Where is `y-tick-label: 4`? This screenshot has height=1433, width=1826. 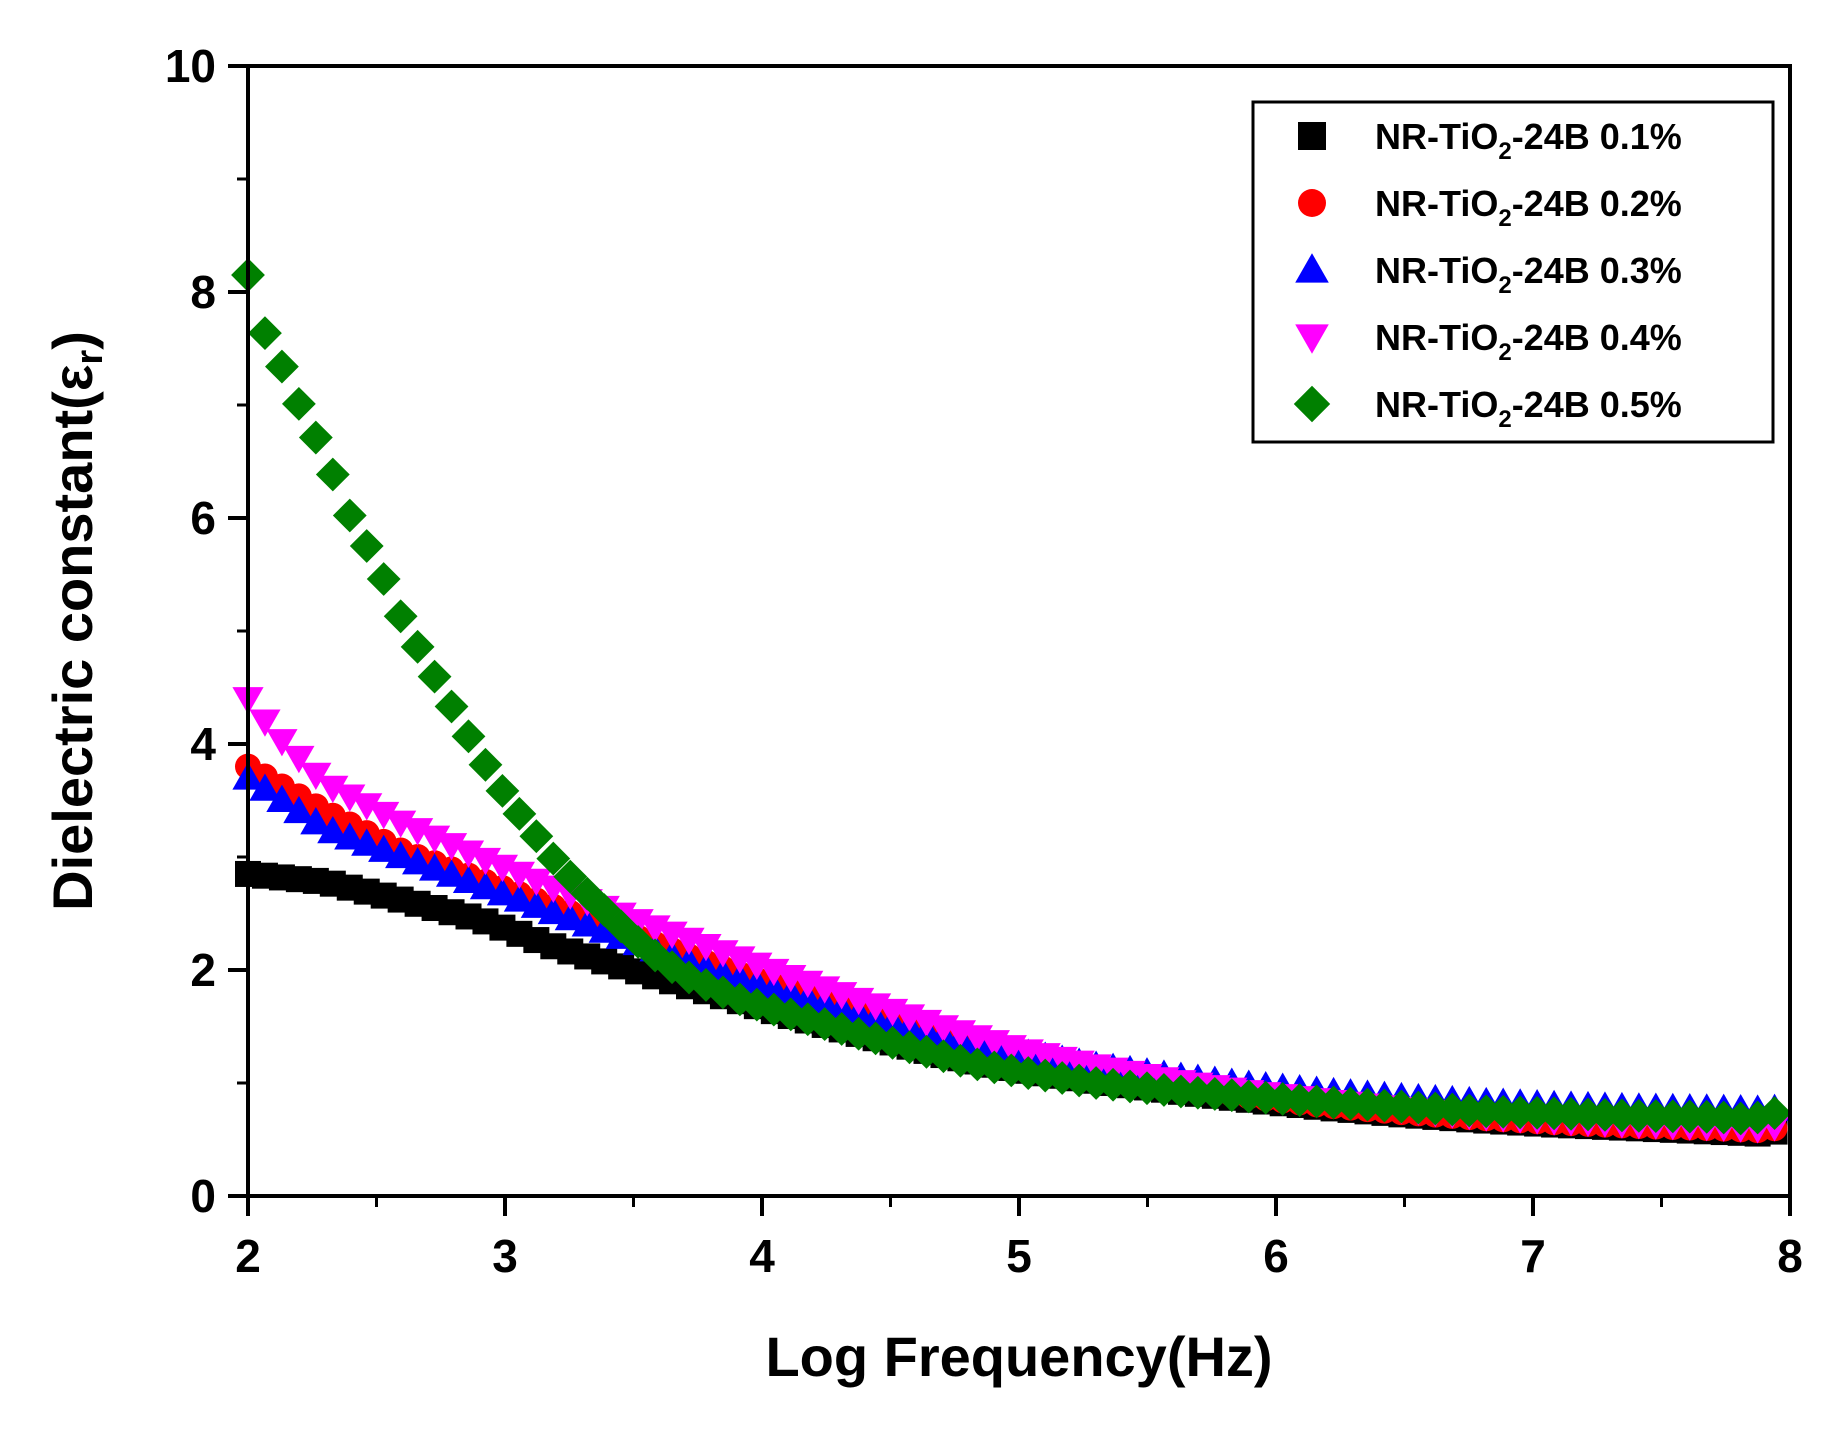
y-tick-label: 4 is located at coordinates (203, 744).